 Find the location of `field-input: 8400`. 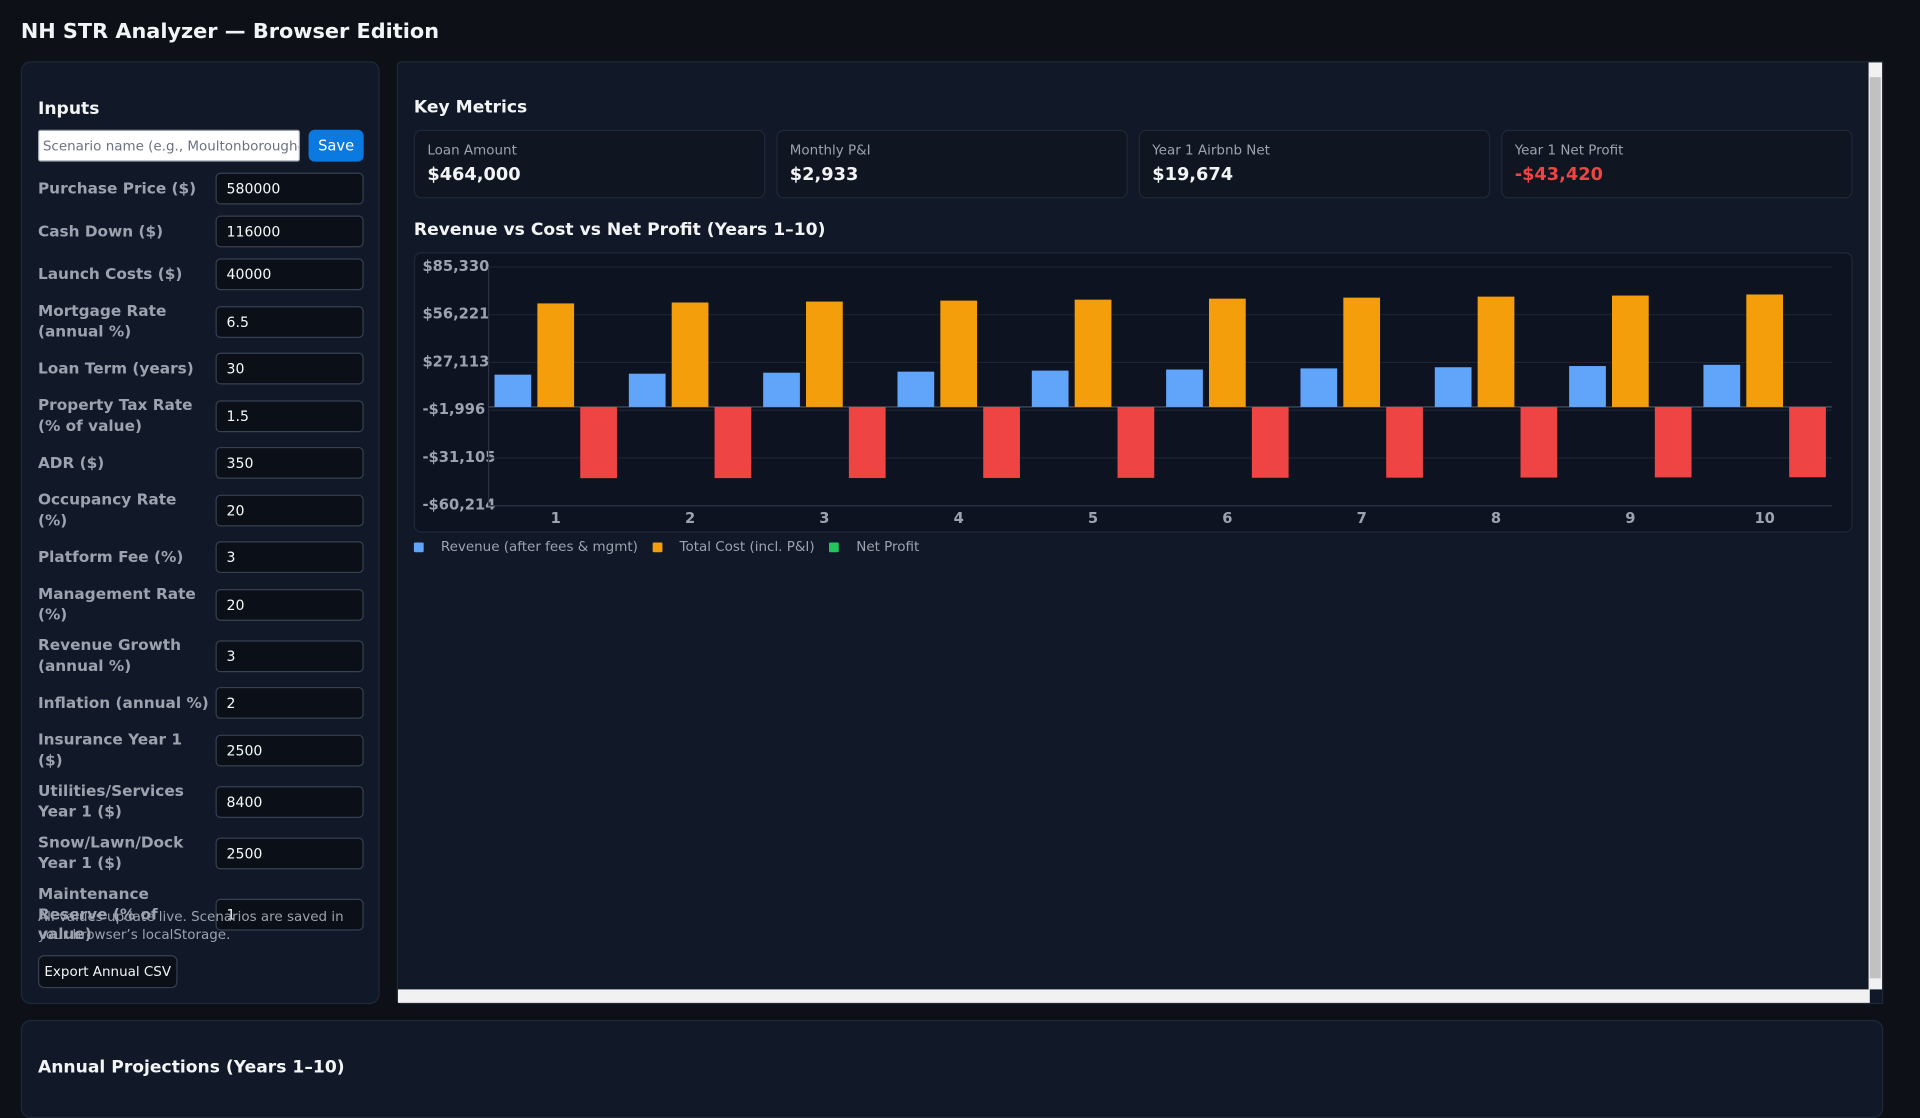

field-input: 8400 is located at coordinates (289, 801).